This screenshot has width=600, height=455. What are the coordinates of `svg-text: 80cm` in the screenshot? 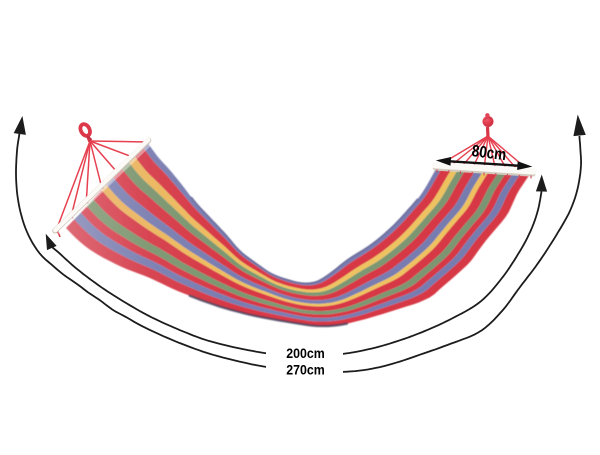 It's located at (489, 153).